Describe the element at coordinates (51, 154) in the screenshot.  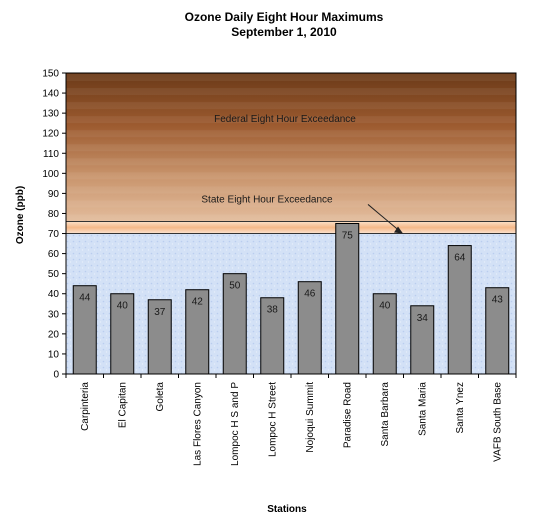
I see `y-tick-label: 110` at that location.